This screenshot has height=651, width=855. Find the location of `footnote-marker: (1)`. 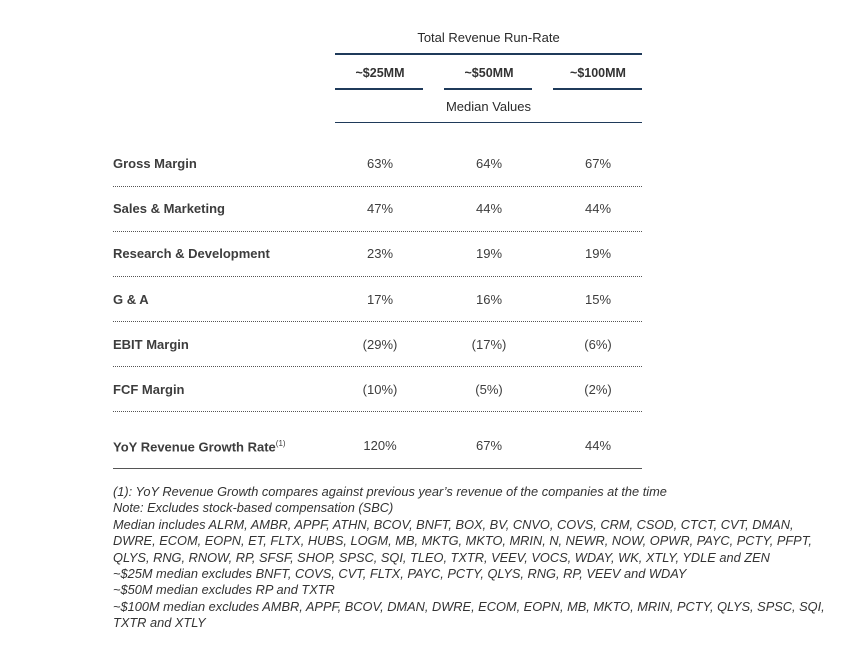

footnote-marker: (1) is located at coordinates (280, 443).